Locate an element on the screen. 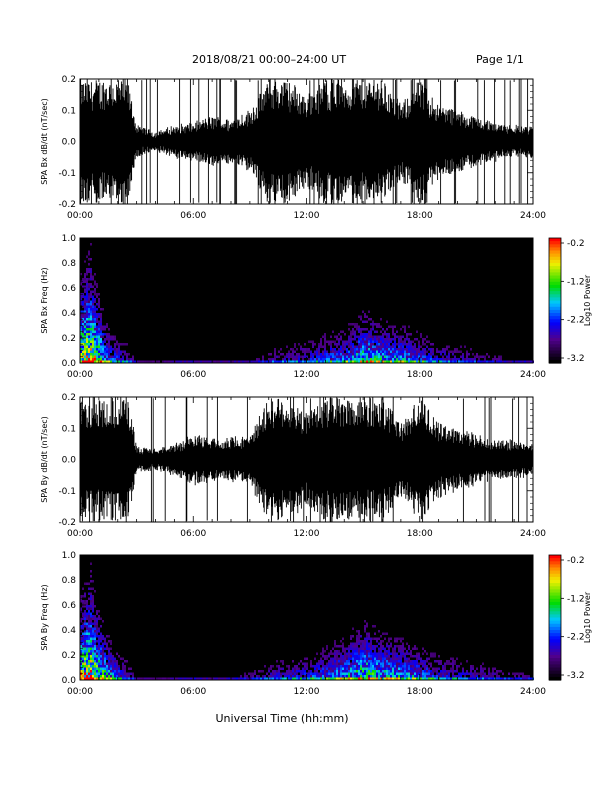  colorbar-frame is located at coordinates (555, 300).